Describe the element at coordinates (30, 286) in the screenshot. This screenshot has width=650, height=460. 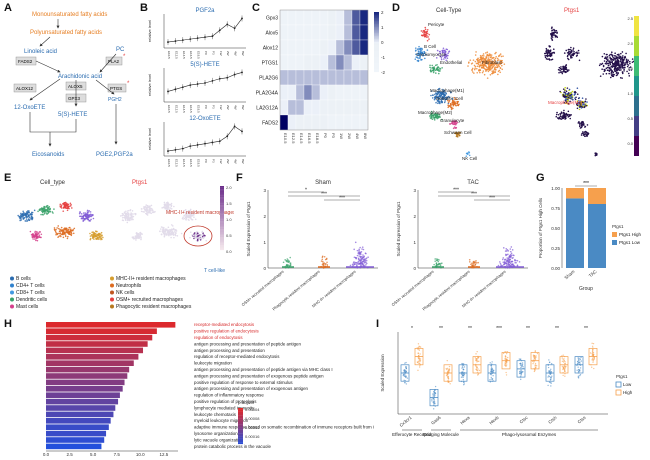
I see `legend-label: CD4+ T cells` at that location.